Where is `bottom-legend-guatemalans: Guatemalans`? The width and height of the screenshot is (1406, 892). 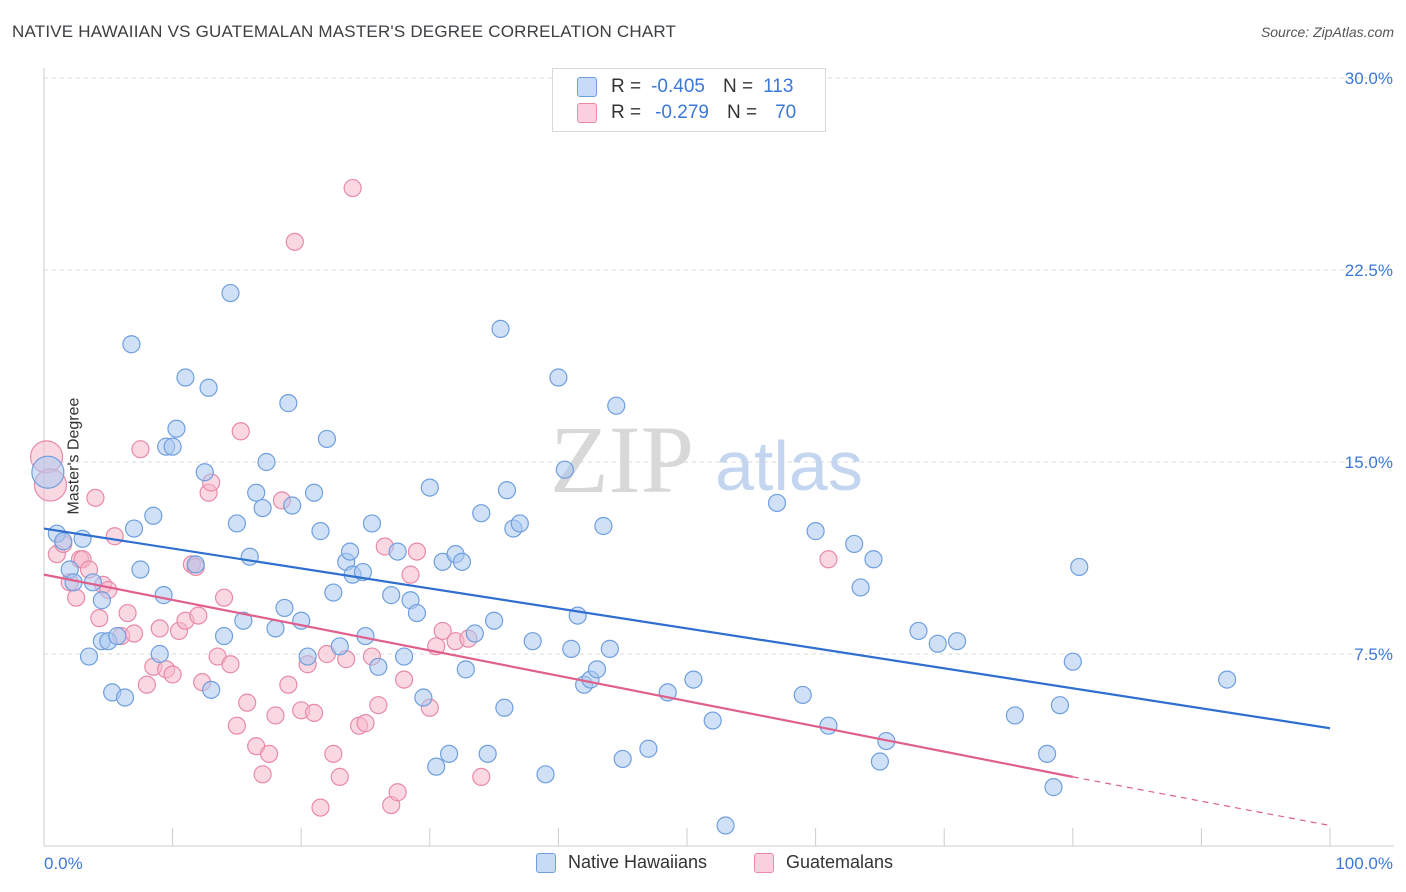
bottom-legend-guatemalans: Guatemalans is located at coordinates (823, 862).